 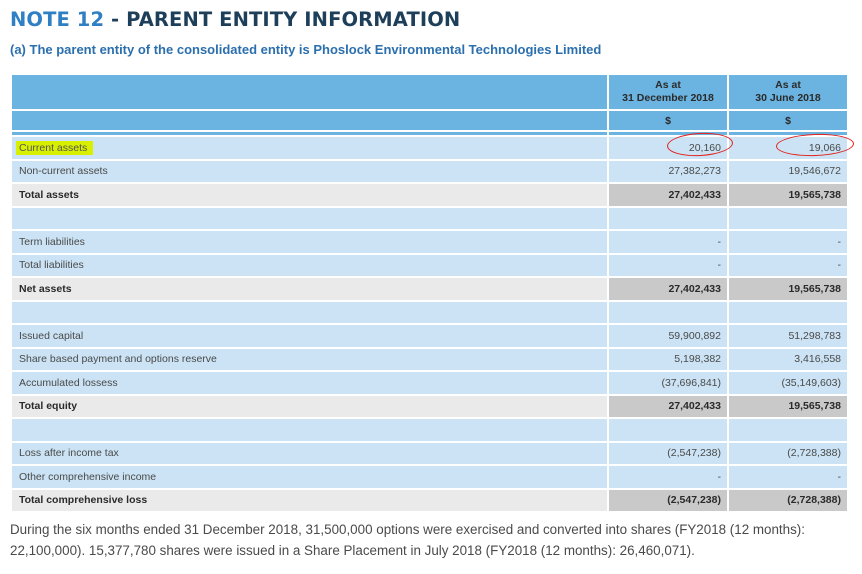 I want to click on value-dec-2018: 20,160, so click(x=668, y=148).